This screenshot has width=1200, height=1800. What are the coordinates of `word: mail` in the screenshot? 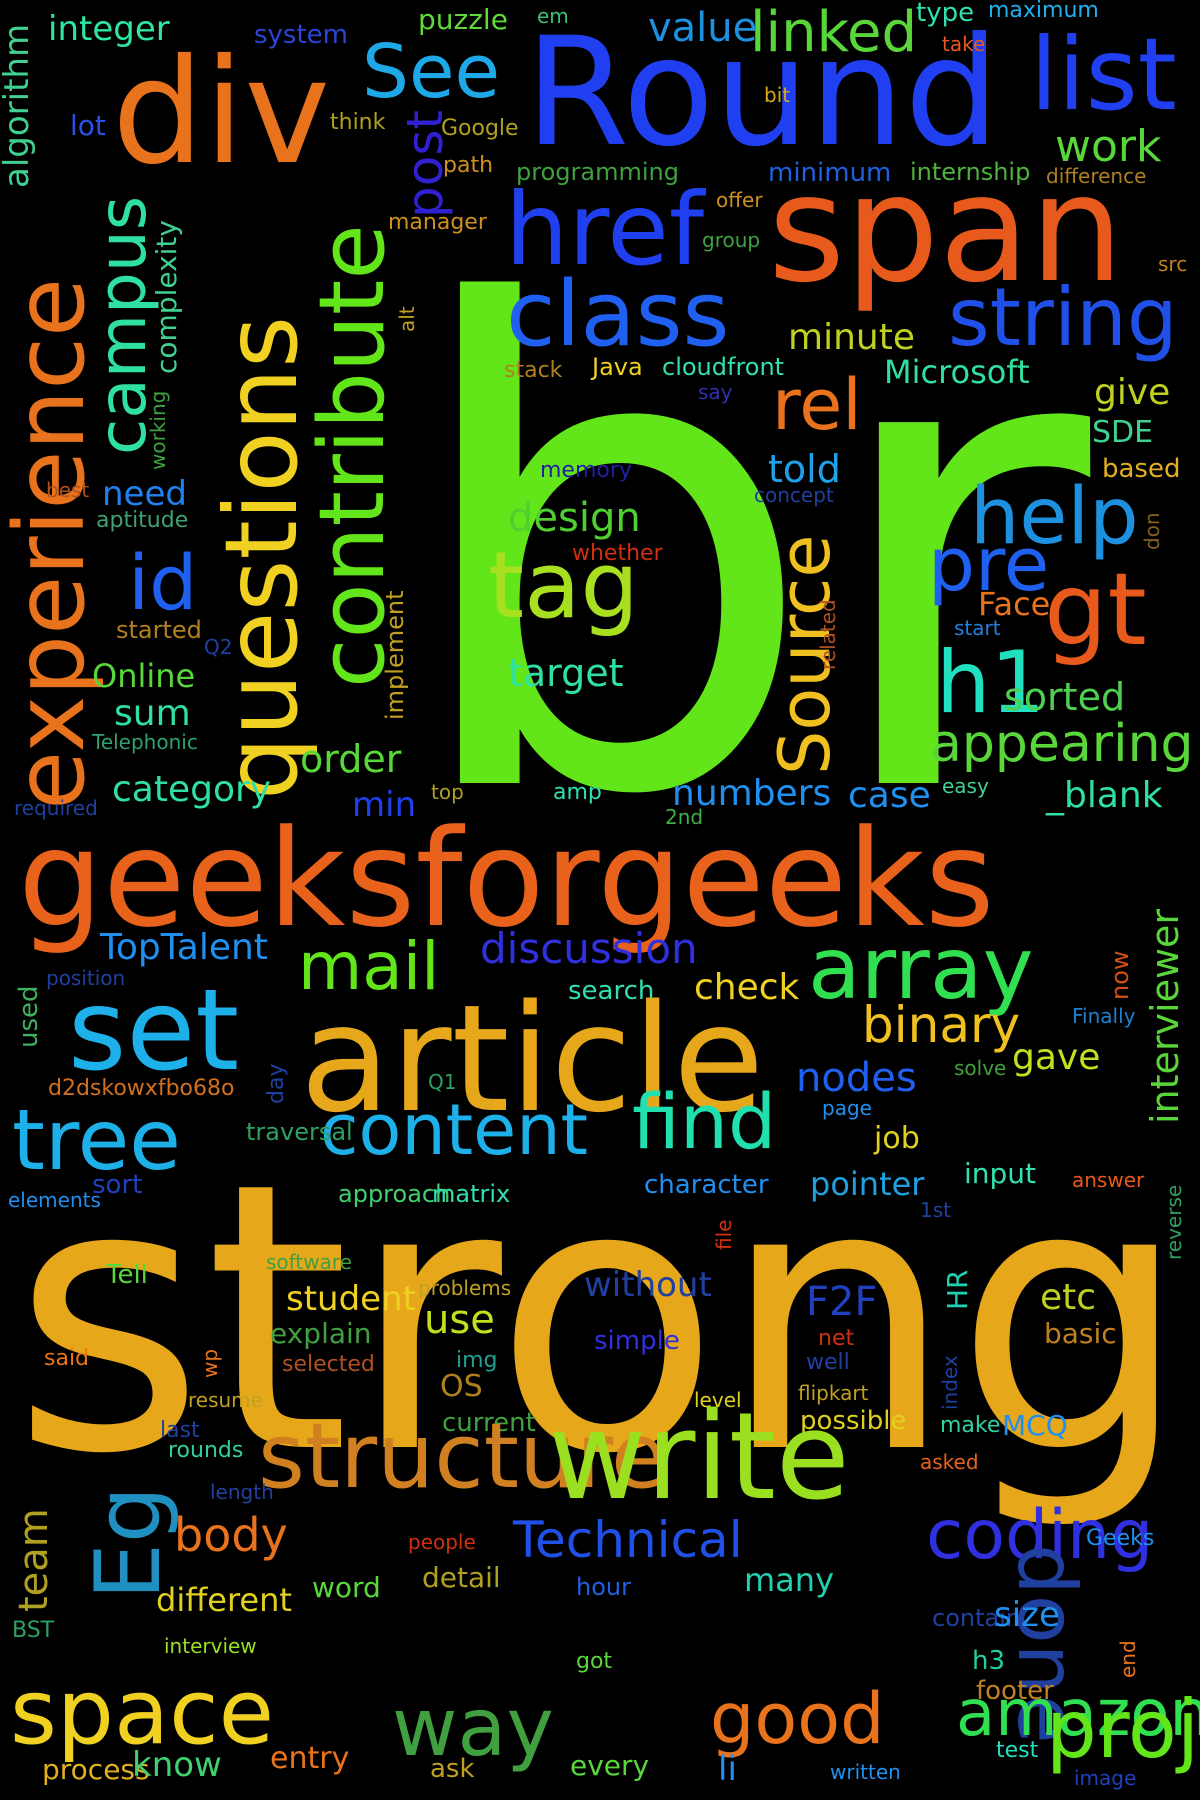 It's located at (369, 966).